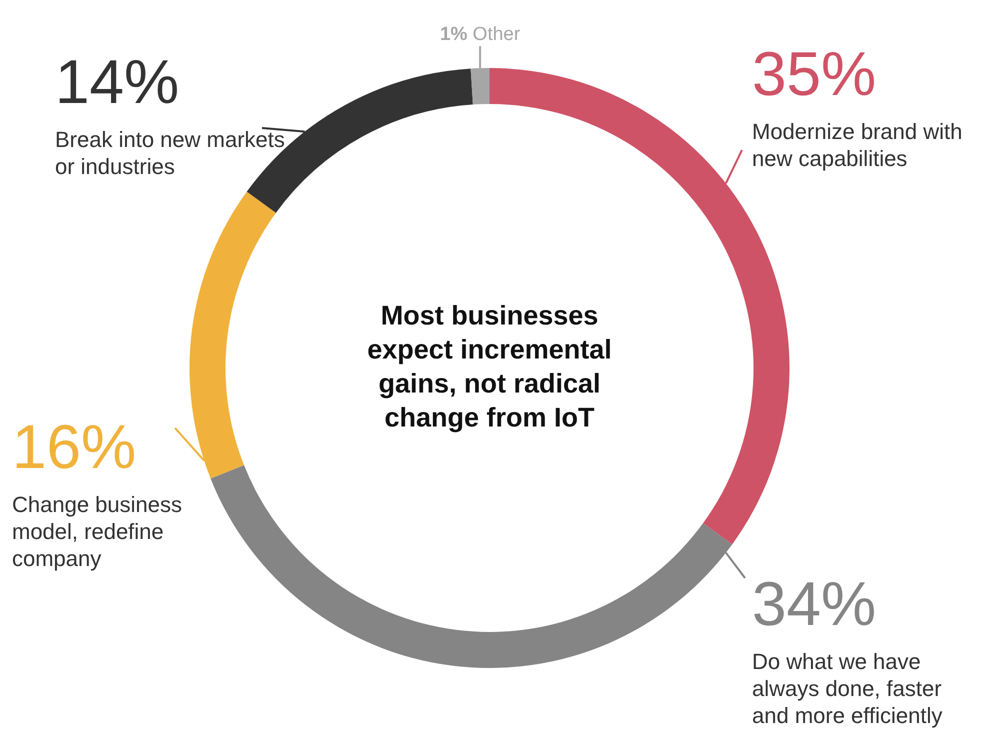  Describe the element at coordinates (857, 145) in the screenshot. I see `slice-label: Modernize brand with new capabilities` at that location.